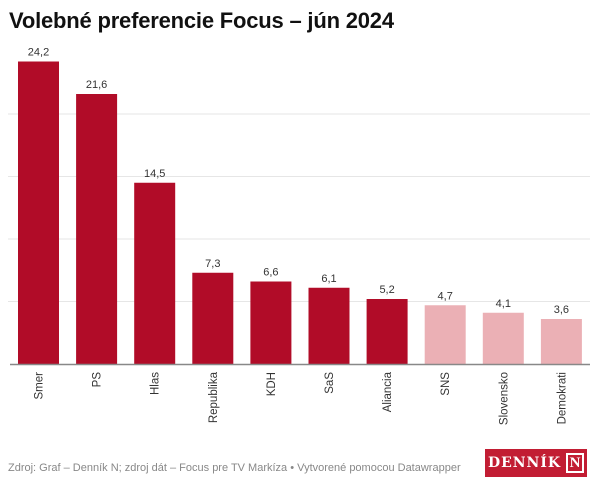 This screenshot has height=486, width=600. I want to click on category-label-sas: SaS, so click(330, 383).